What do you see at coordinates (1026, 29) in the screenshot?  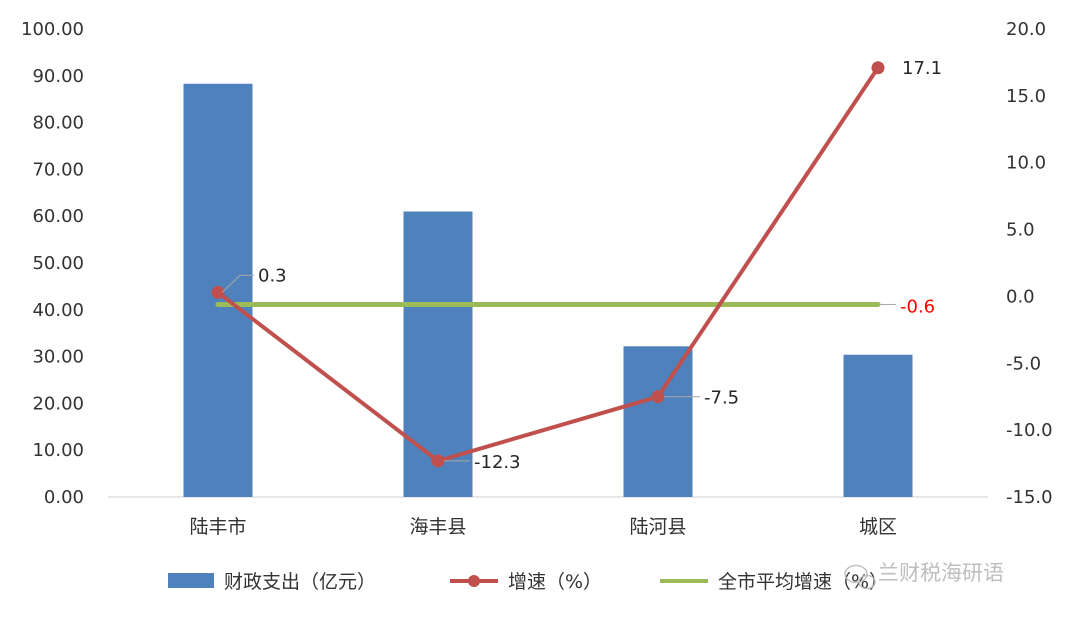 I see `right-tick-label: 20.0` at bounding box center [1026, 29].